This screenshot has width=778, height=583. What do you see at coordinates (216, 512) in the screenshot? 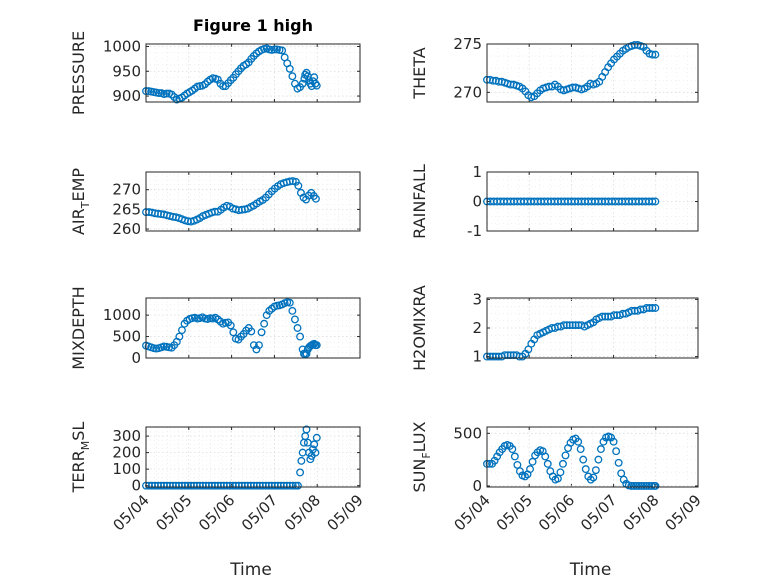
I see `x-tick-label: 05/06` at bounding box center [216, 512].